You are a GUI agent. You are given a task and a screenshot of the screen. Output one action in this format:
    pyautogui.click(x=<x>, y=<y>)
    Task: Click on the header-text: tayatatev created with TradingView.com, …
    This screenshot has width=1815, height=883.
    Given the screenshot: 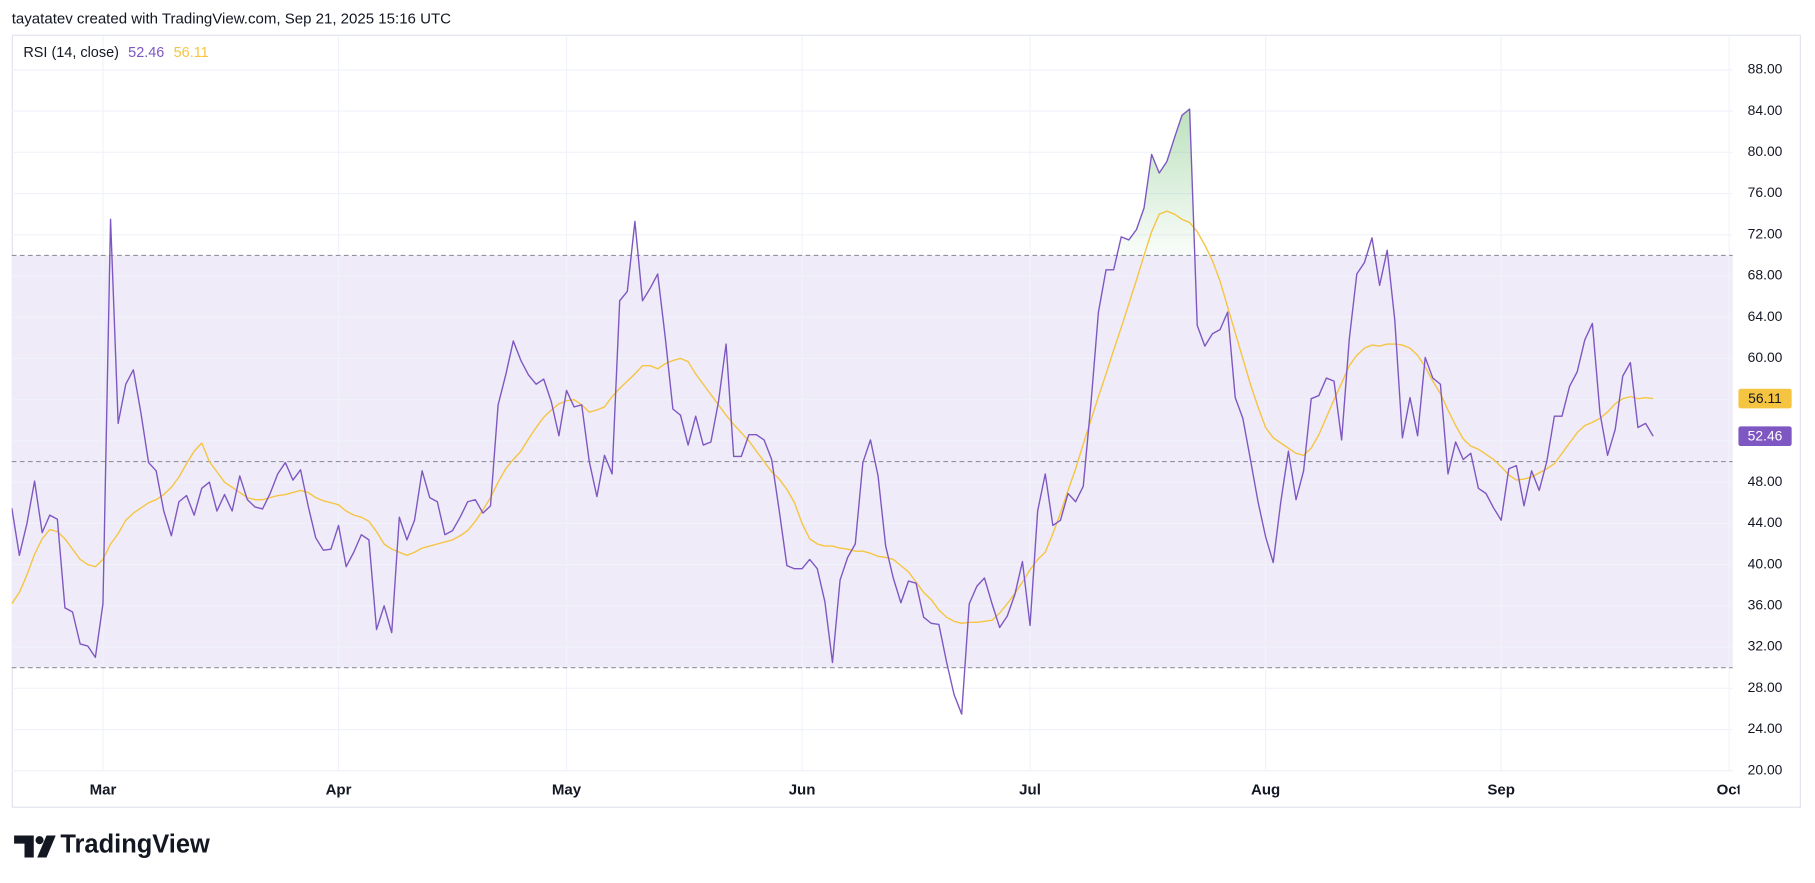 What is the action you would take?
    pyautogui.click(x=231, y=19)
    